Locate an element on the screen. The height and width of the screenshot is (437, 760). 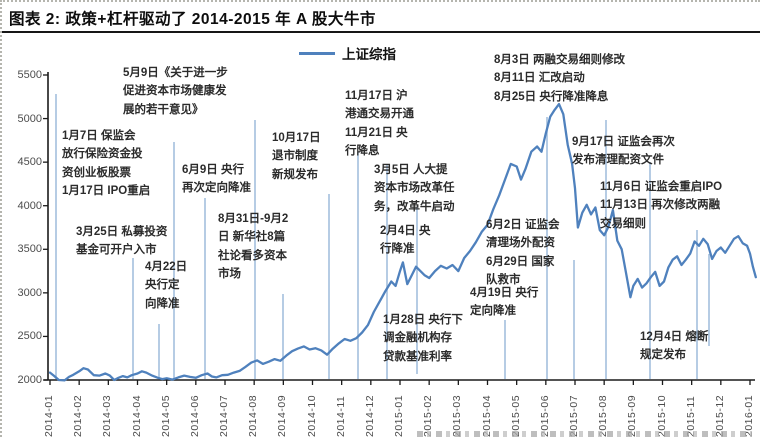
event-annotation: 11月17日 沪 港通交易开通 11月21日 央 行降息 is located at coordinates (379, 124).